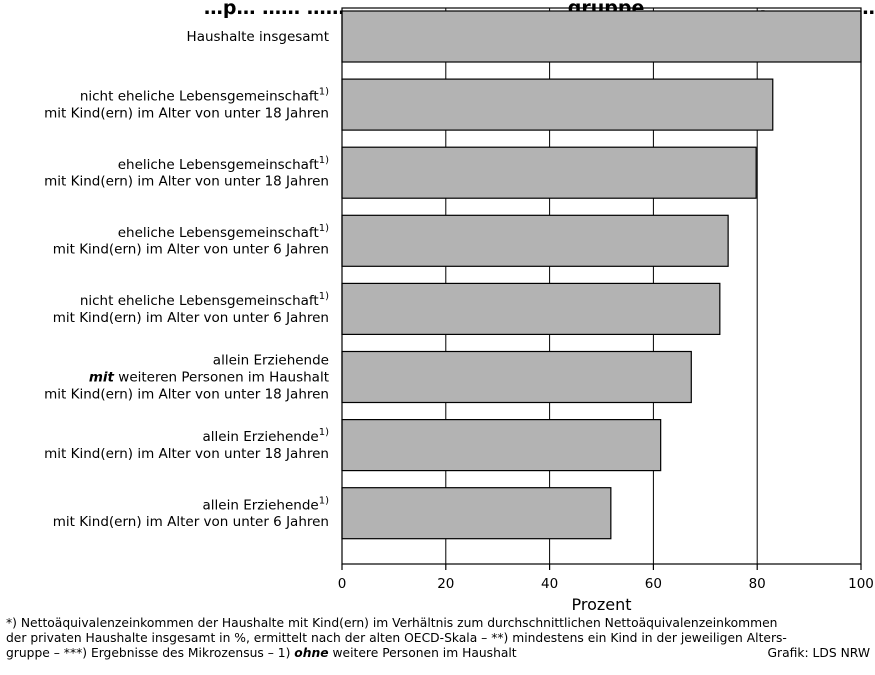  What do you see at coordinates (311, 653) in the screenshot?
I see `footnote-ohne: ohne` at bounding box center [311, 653].